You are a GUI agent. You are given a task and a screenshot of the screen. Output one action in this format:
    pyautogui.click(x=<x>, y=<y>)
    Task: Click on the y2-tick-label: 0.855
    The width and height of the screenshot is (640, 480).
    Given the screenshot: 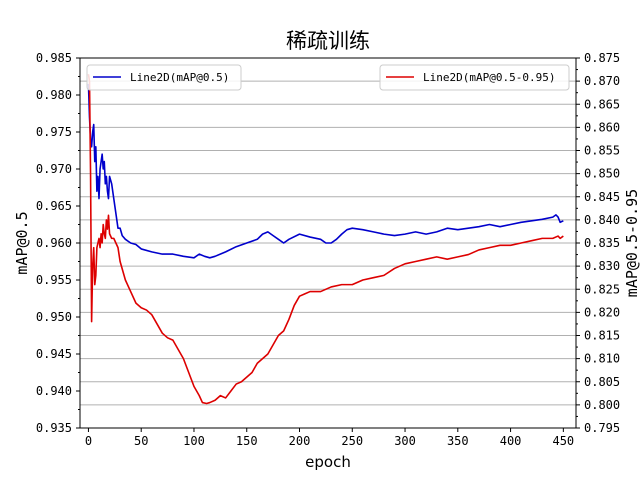 What is the action you would take?
    pyautogui.click(x=602, y=151)
    